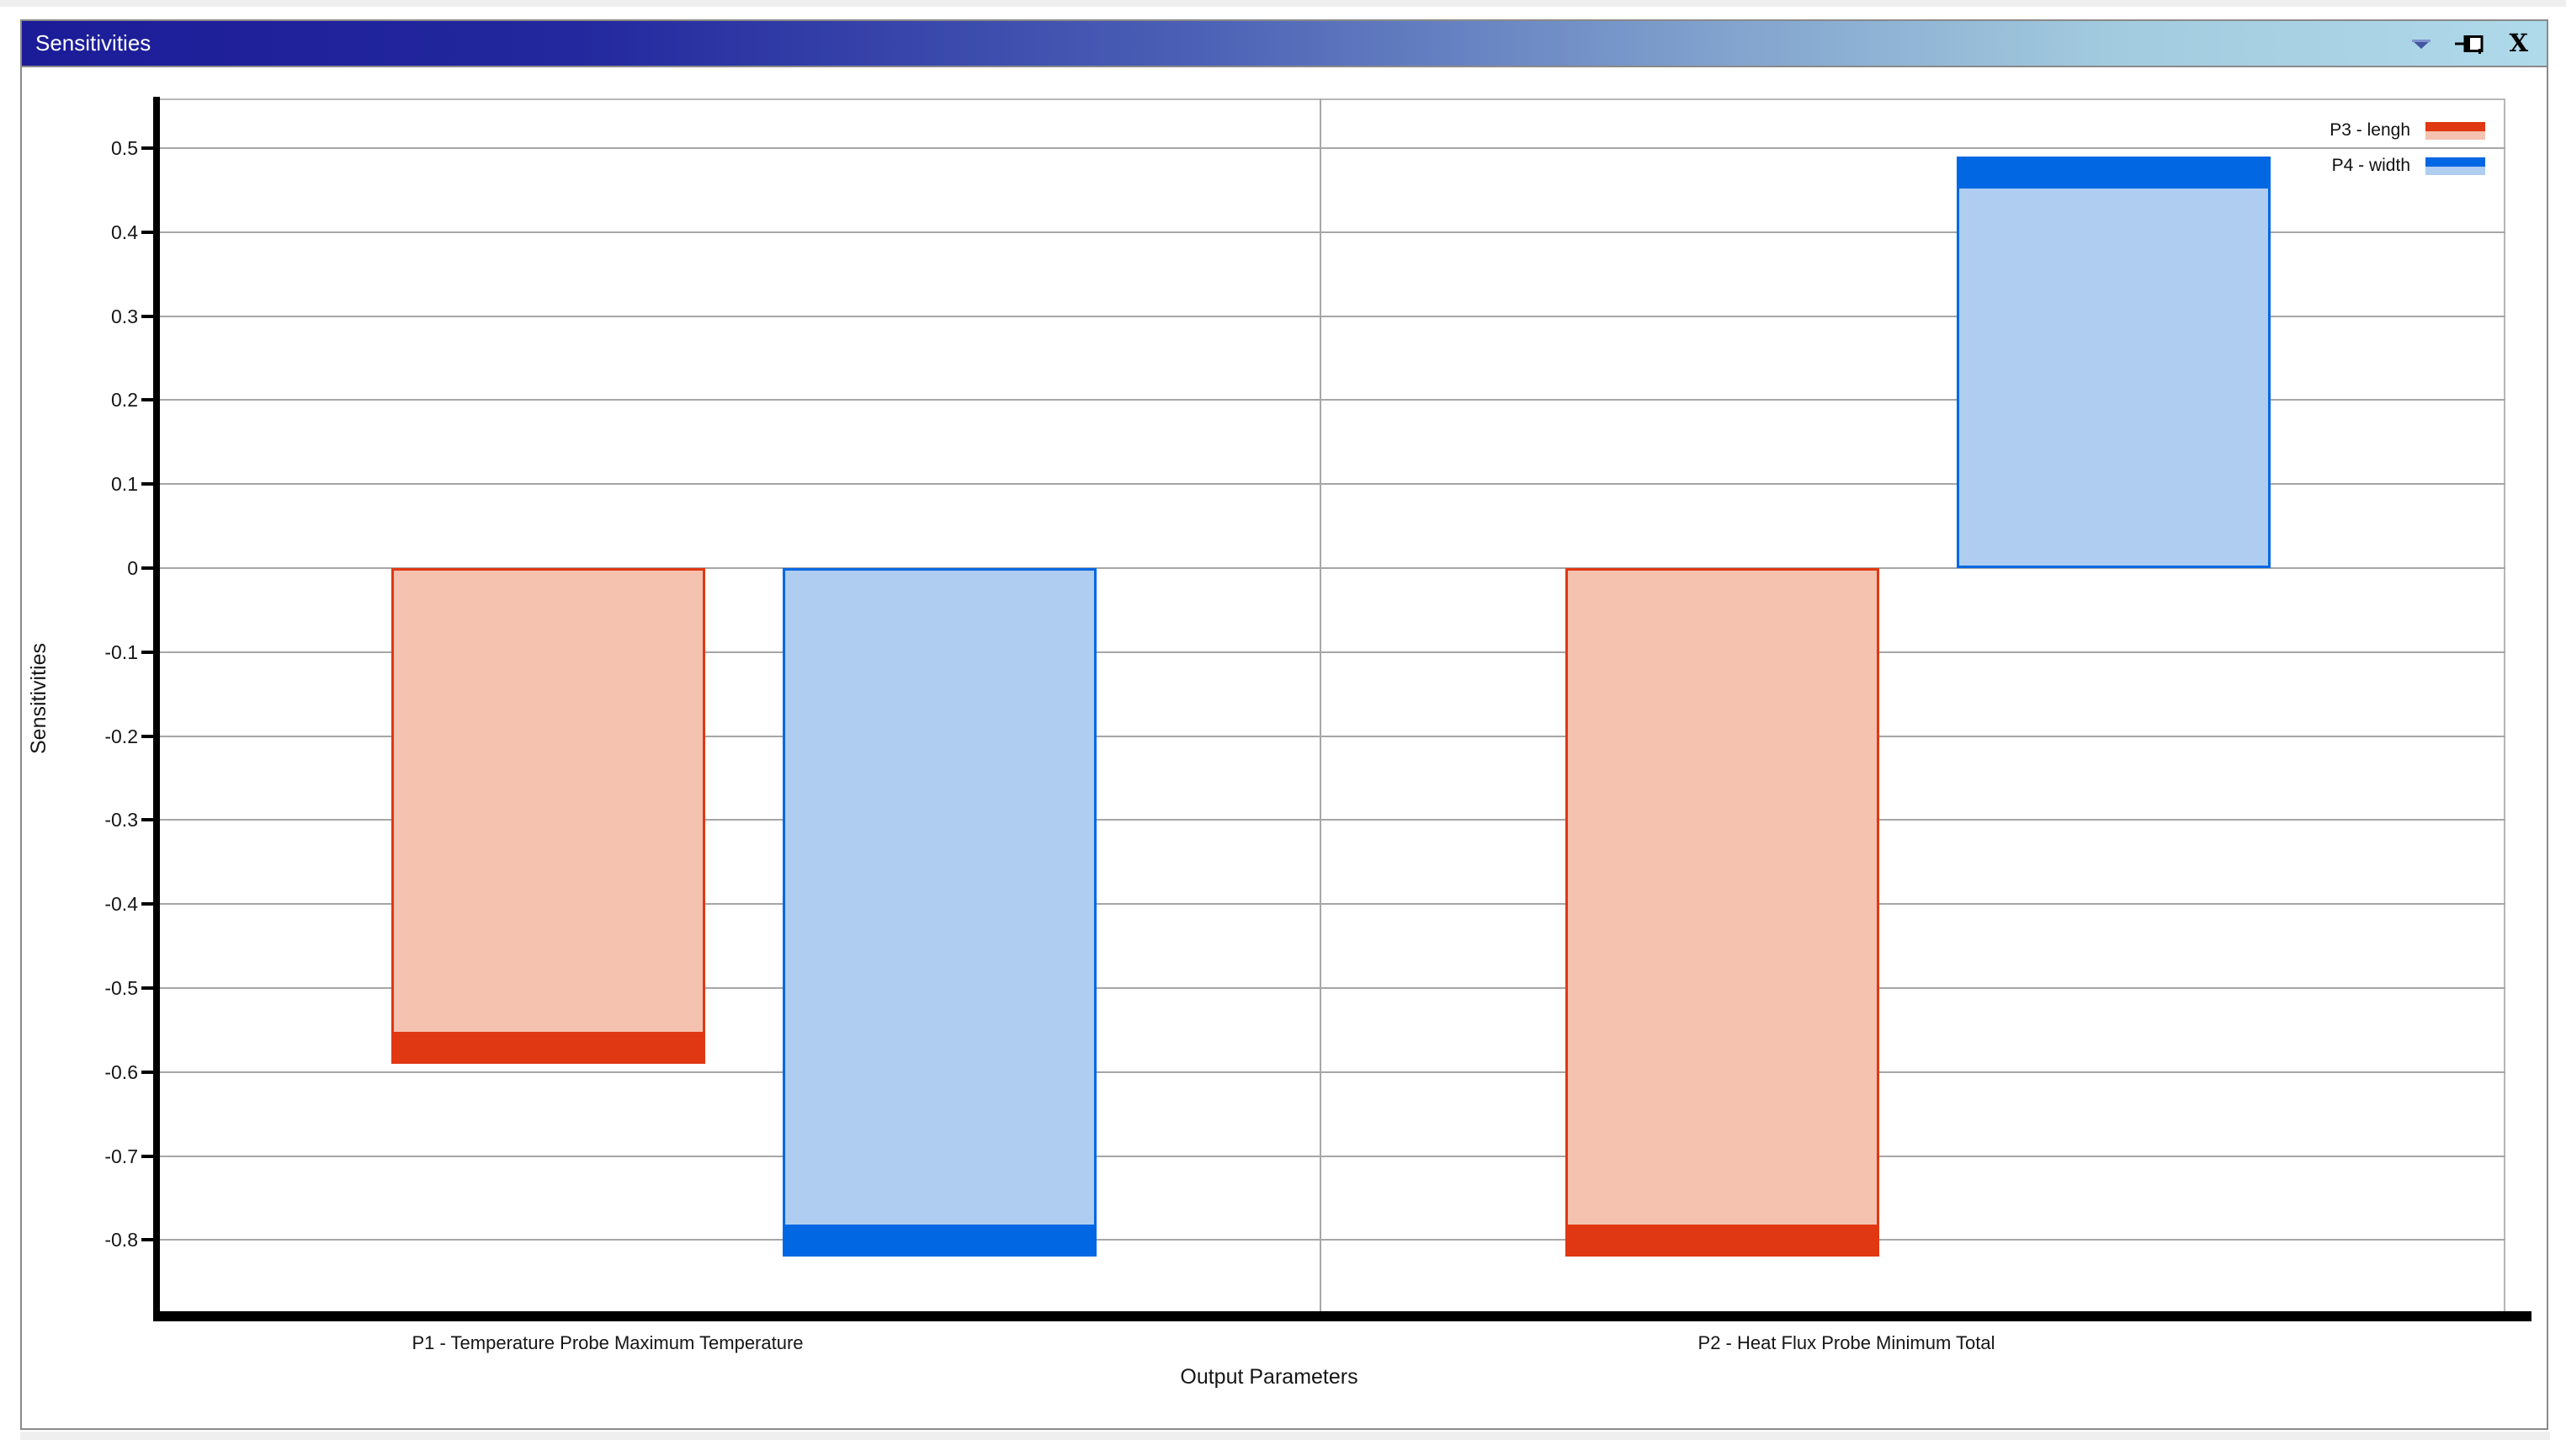  I want to click on gridline--0.6, so click(1332, 1072).